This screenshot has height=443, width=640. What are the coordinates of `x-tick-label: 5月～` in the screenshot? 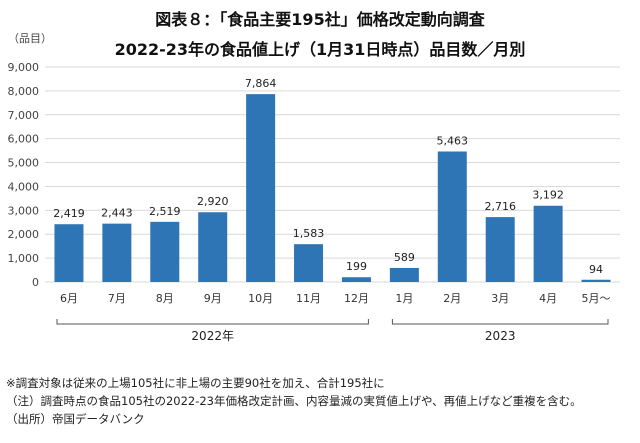 It's located at (596, 298).